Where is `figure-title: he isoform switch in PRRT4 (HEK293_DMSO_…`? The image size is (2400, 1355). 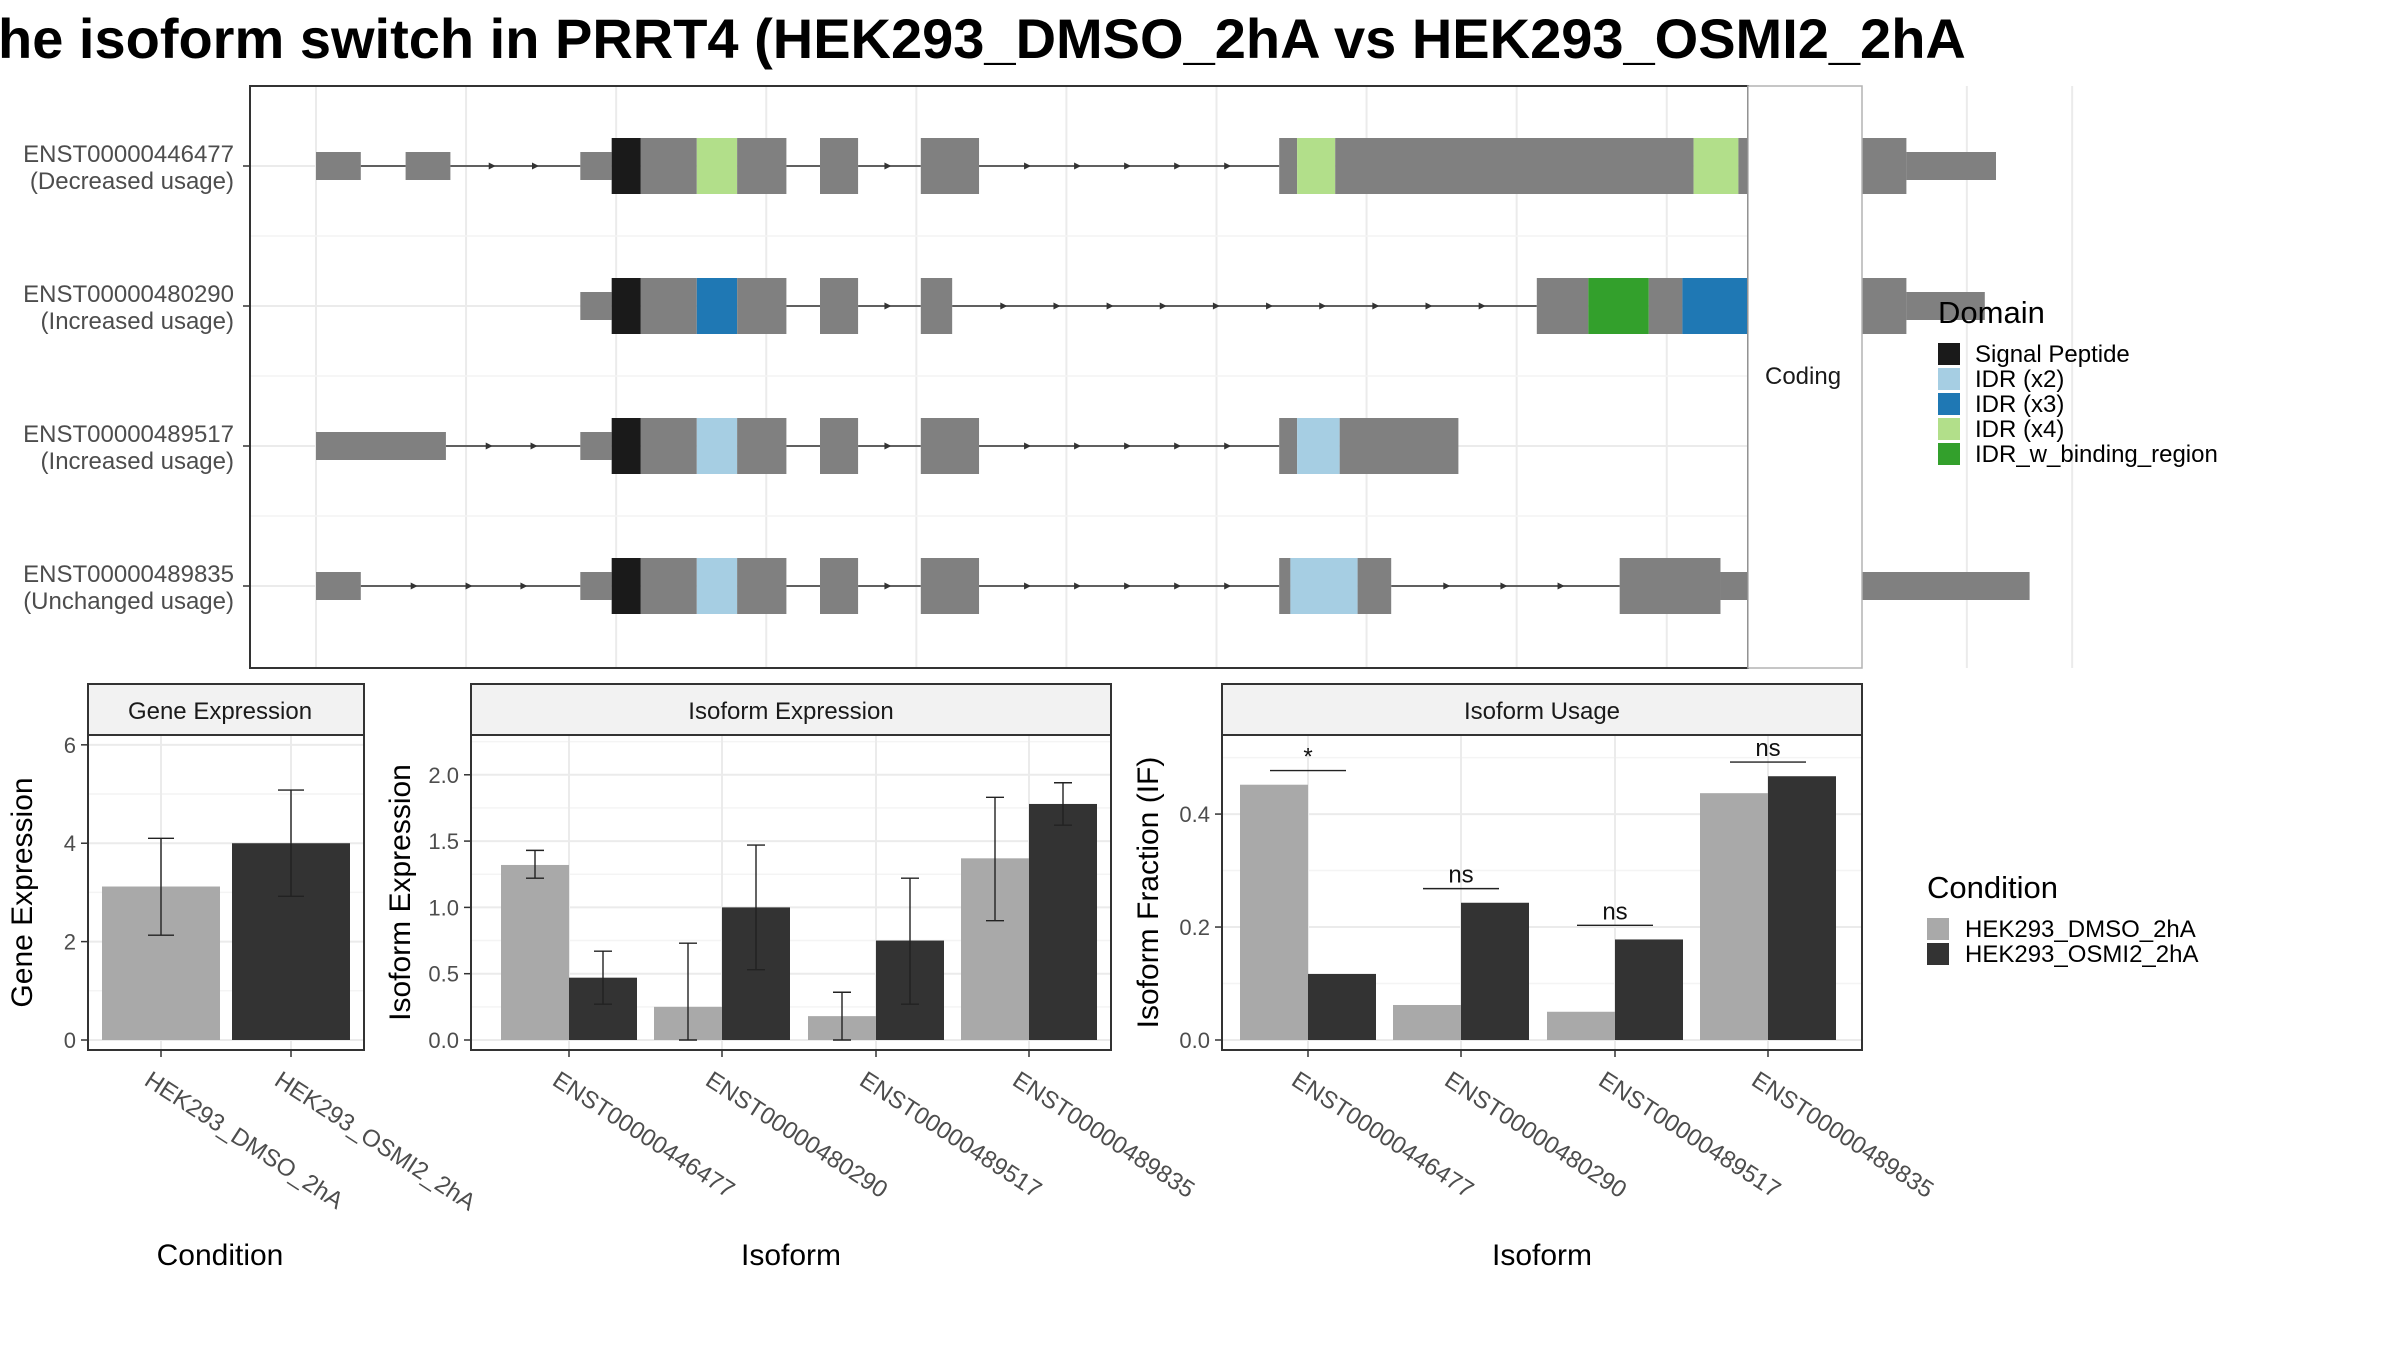 figure-title: he isoform switch in PRRT4 (HEK293_DMSO_… is located at coordinates (983, 38).